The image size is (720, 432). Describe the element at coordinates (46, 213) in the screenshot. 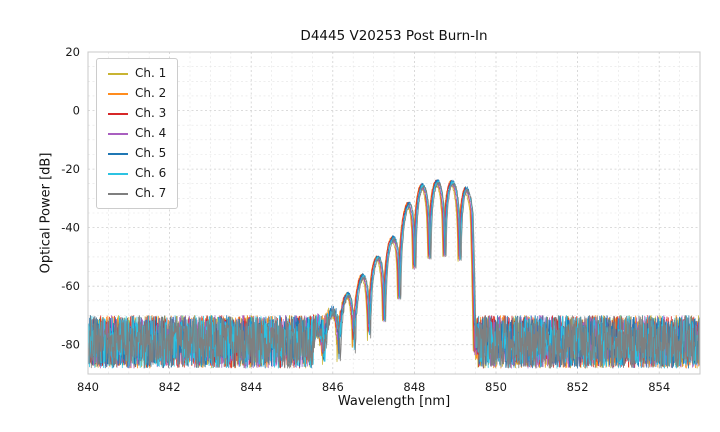

I see `y-axis-label: Optical Power [dB]` at that location.